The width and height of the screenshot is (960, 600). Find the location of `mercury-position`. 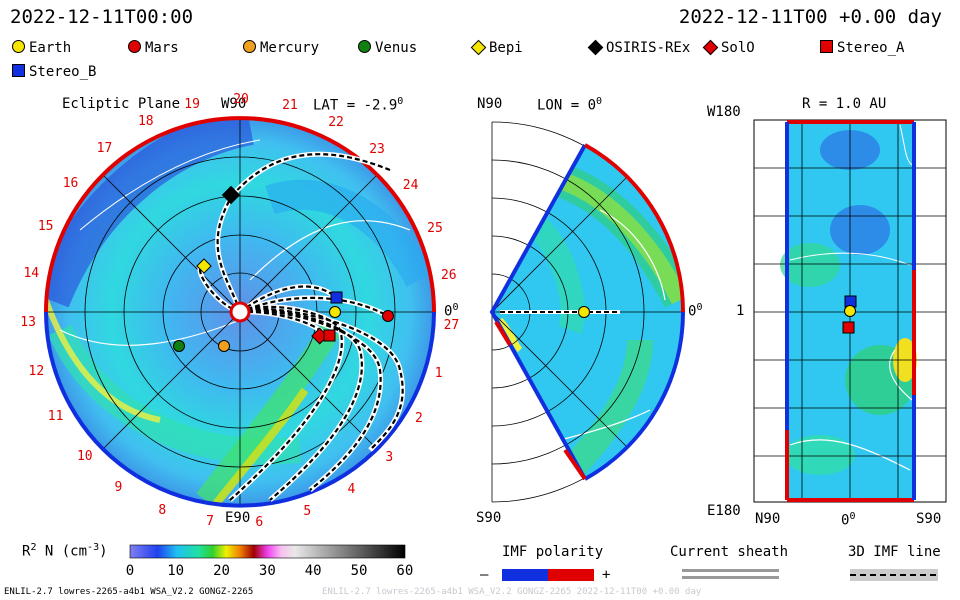

mercury-position is located at coordinates (224, 346).